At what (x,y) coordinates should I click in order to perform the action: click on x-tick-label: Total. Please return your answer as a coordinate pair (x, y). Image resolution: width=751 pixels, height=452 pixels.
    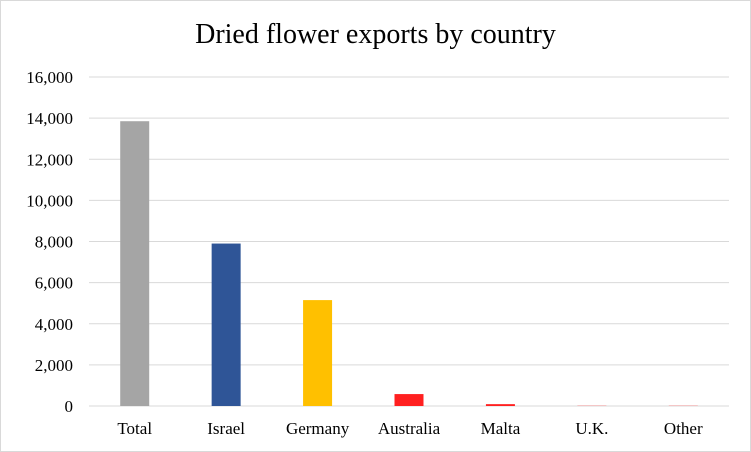
    Looking at the image, I should click on (134, 428).